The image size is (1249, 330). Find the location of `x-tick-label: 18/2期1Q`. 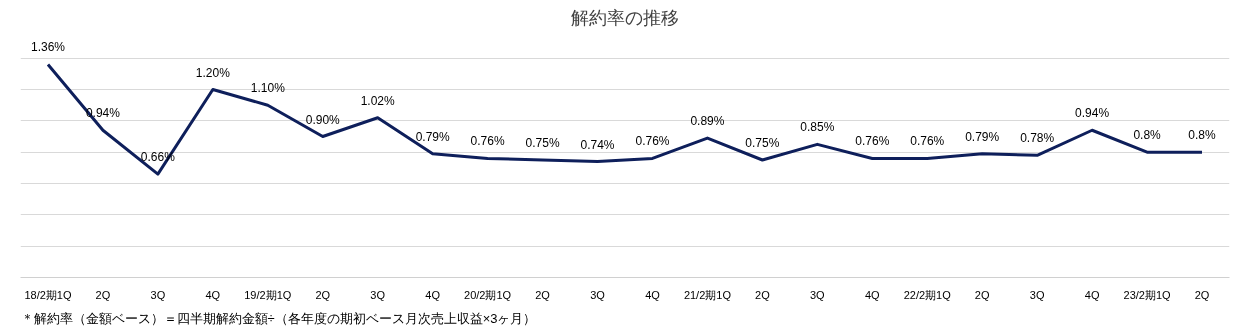

x-tick-label: 18/2期1Q is located at coordinates (48, 294).